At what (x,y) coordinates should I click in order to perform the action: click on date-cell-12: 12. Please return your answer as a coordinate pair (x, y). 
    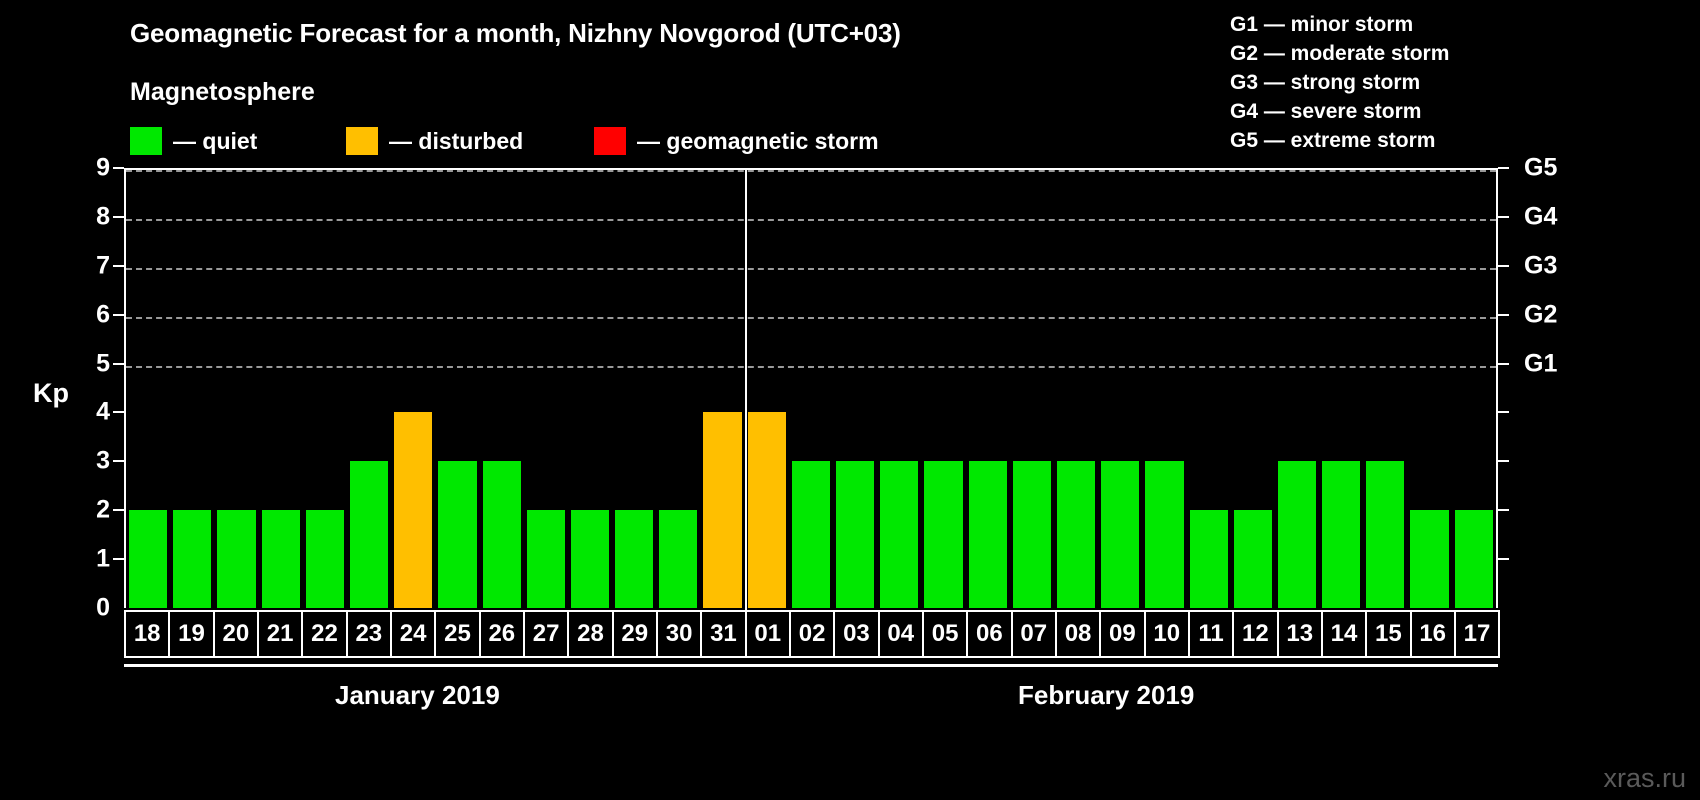
    Looking at the image, I should click on (1255, 634).